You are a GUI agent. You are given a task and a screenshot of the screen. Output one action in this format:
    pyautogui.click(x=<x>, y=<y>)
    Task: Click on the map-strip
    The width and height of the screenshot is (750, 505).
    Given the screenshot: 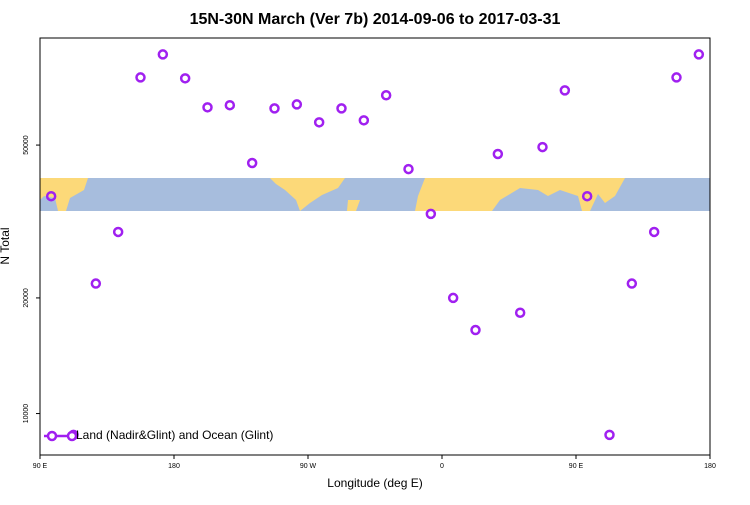 What is the action you would take?
    pyautogui.click(x=375, y=194)
    